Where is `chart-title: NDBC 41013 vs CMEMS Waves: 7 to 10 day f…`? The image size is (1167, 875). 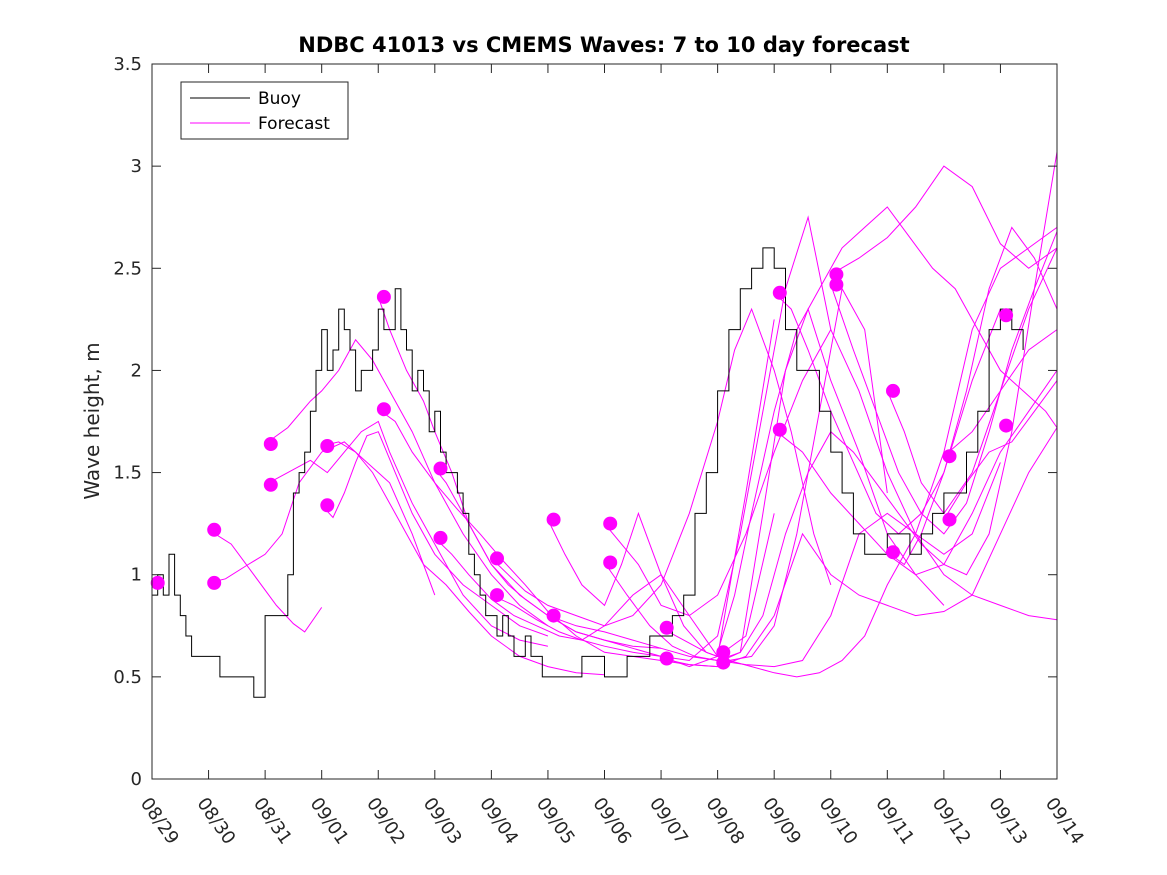
chart-title: NDBC 41013 vs CMEMS Waves: 7 to 10 day f… is located at coordinates (603, 45).